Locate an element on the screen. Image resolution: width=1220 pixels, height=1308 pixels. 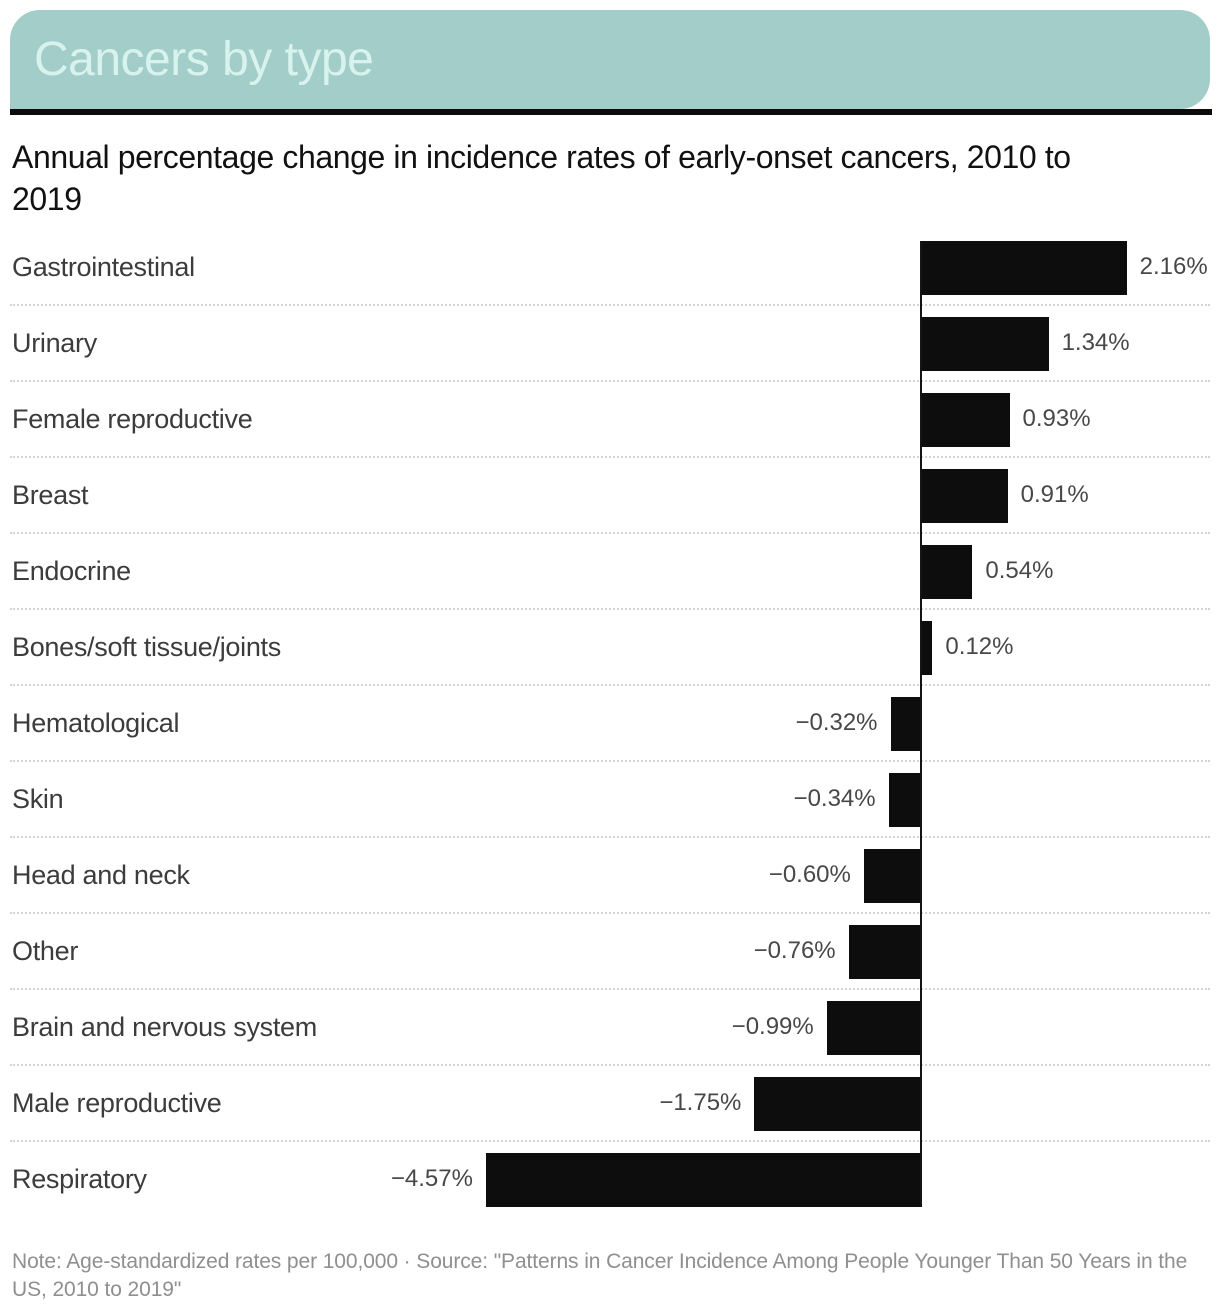
category-label: Brain and nervous system is located at coordinates (164, 1027).